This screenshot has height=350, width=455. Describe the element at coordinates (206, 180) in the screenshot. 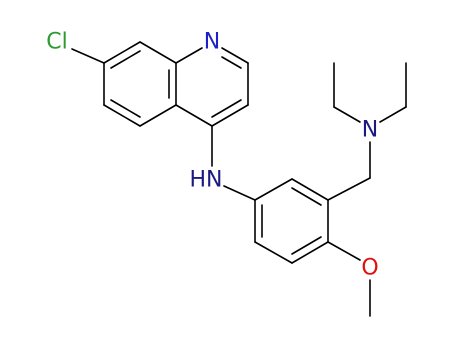

I see `atom-label: HN` at that location.